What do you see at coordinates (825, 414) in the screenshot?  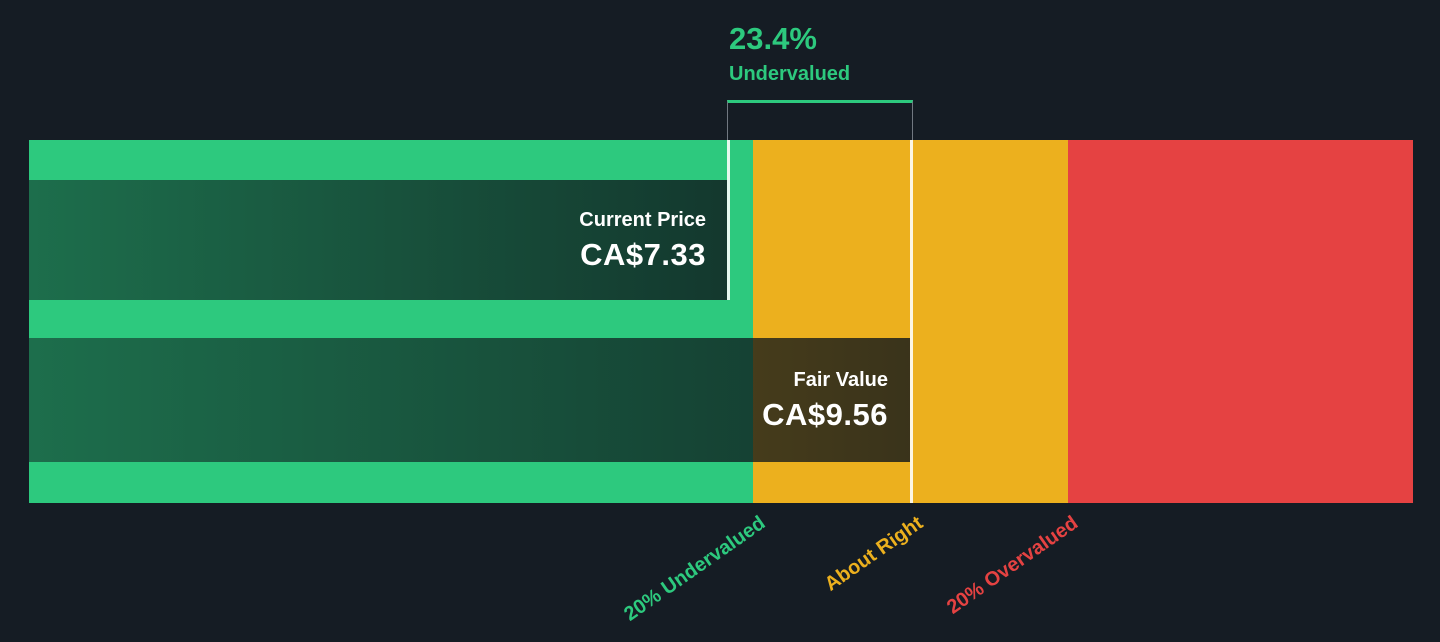 I see `fair-value-value: CA$9.56` at bounding box center [825, 414].